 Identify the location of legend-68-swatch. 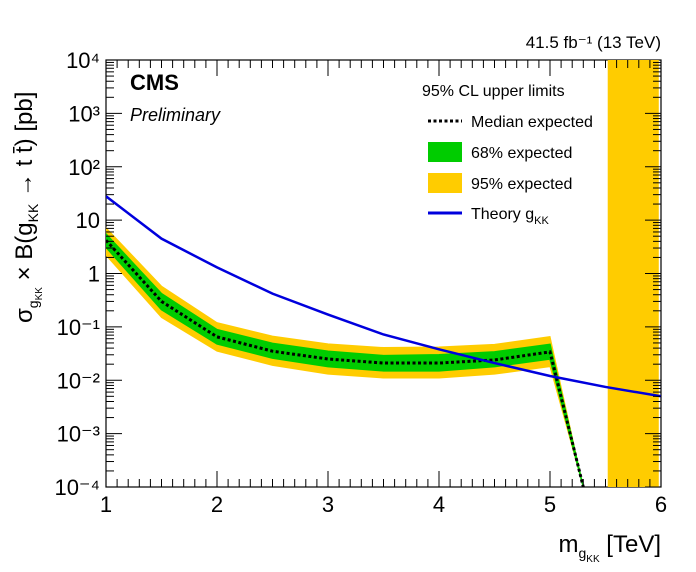
(445, 152).